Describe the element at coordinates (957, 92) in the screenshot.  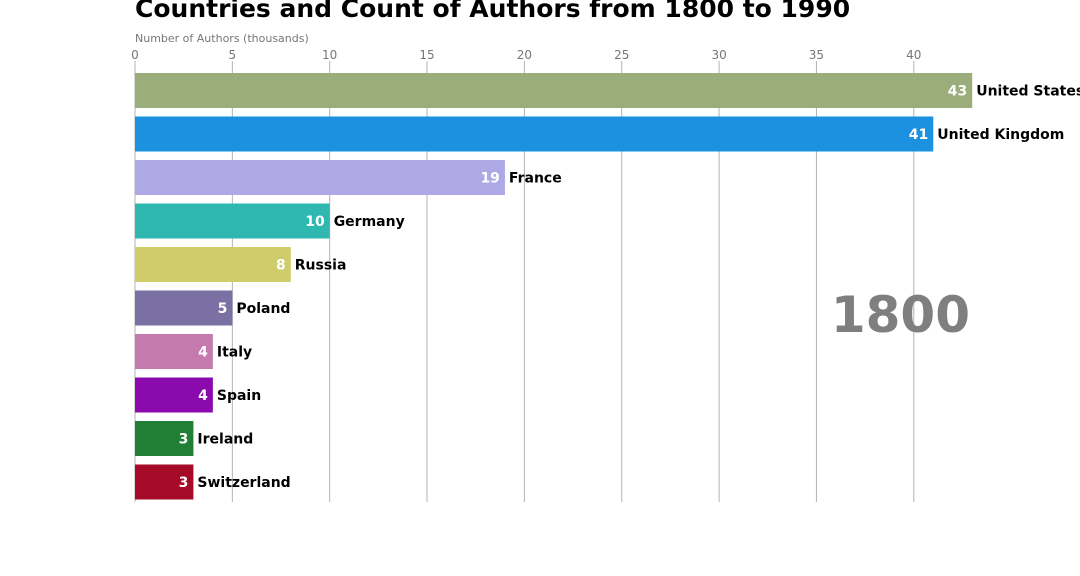
I see `bar-value-label: 43` at that location.